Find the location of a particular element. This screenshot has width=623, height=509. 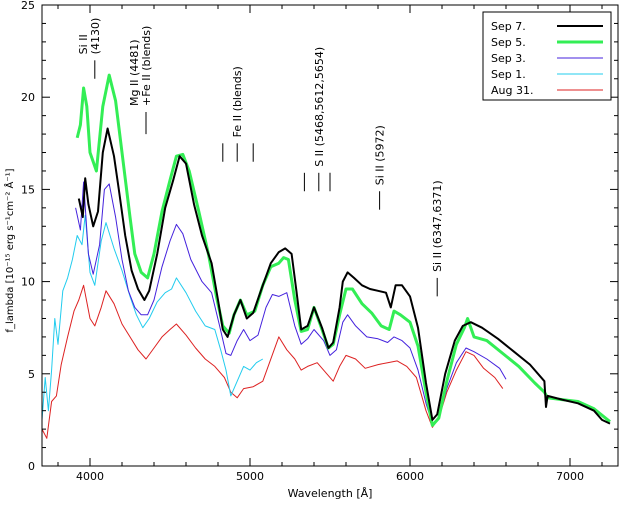

x-tick-label: 7000 is located at coordinates (570, 476).